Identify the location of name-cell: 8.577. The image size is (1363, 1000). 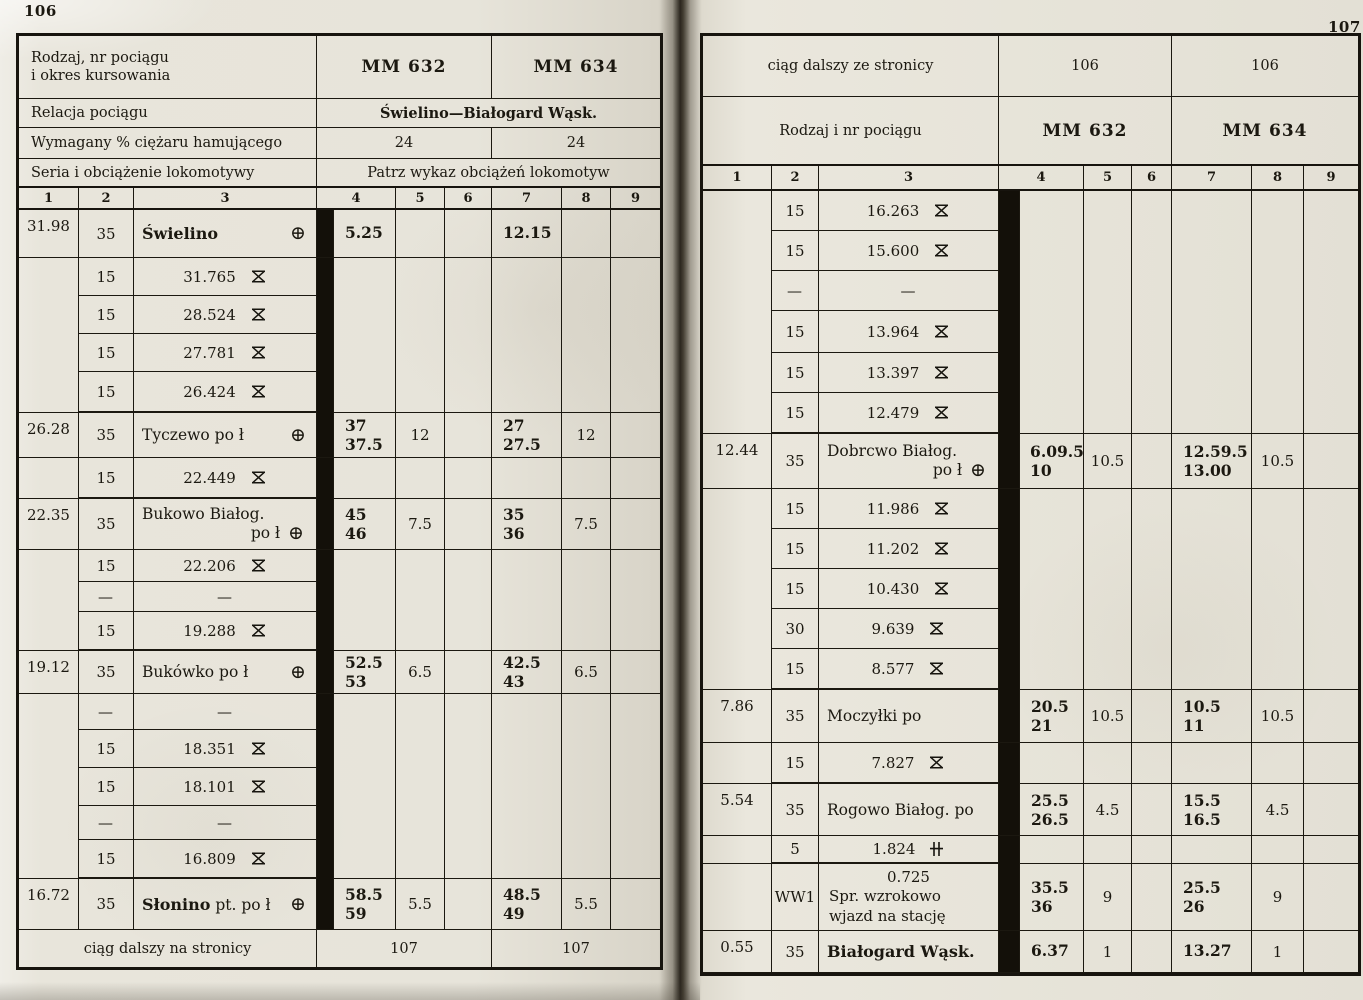
(908, 669).